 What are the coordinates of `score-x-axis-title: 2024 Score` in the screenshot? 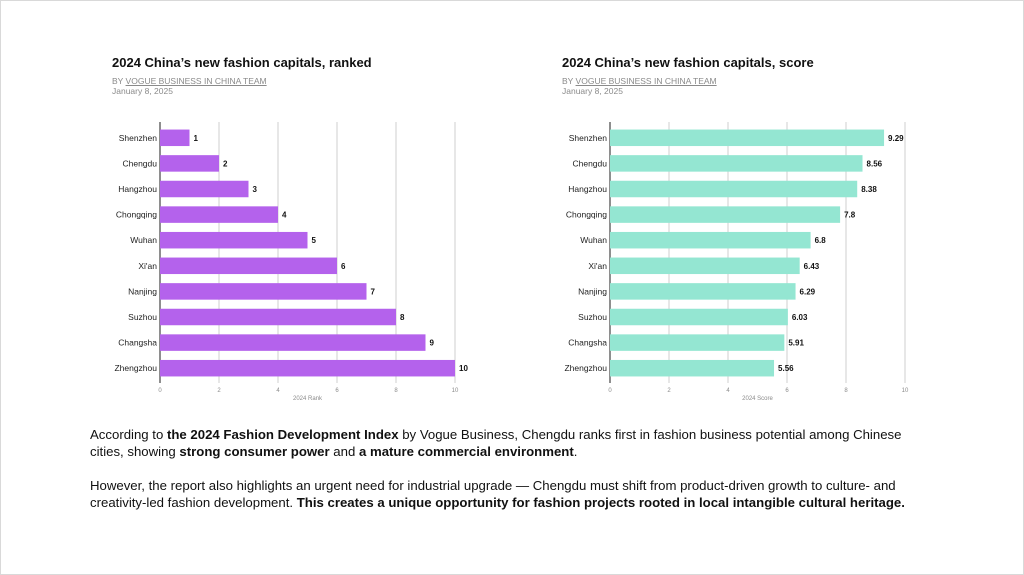 It's located at (757, 399).